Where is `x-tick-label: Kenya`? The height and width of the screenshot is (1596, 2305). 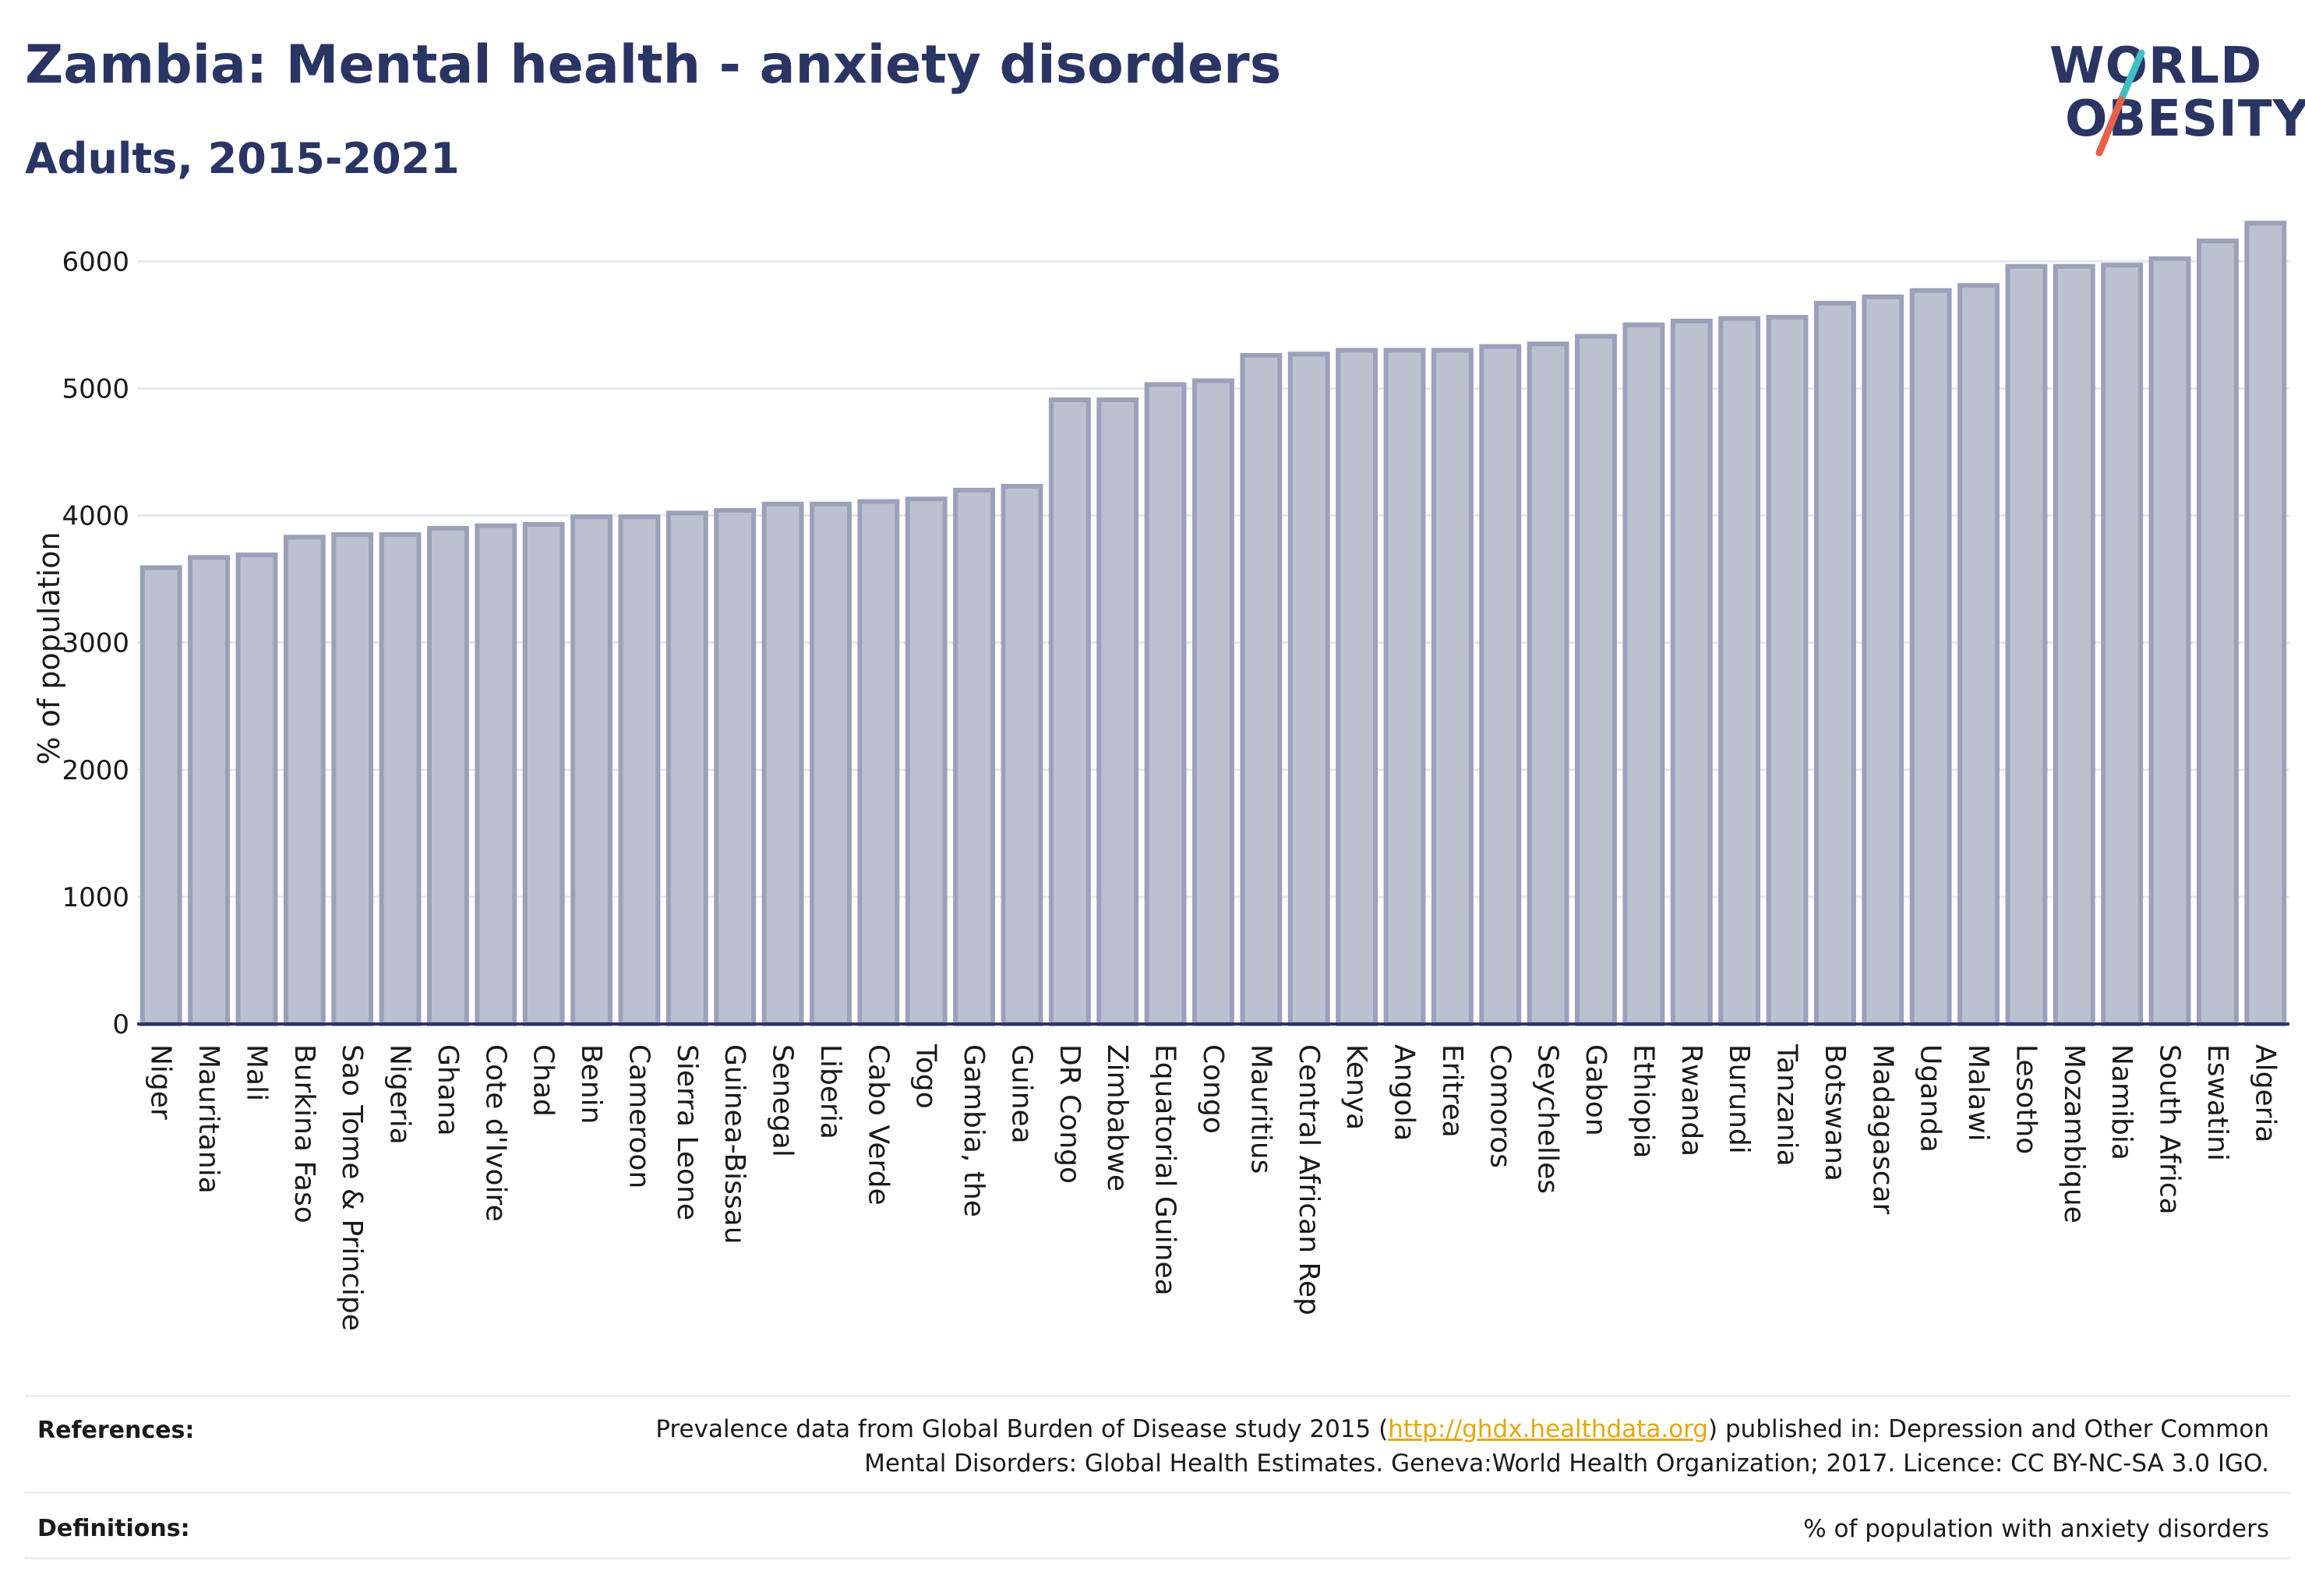
x-tick-label: Kenya is located at coordinates (1356, 1087).